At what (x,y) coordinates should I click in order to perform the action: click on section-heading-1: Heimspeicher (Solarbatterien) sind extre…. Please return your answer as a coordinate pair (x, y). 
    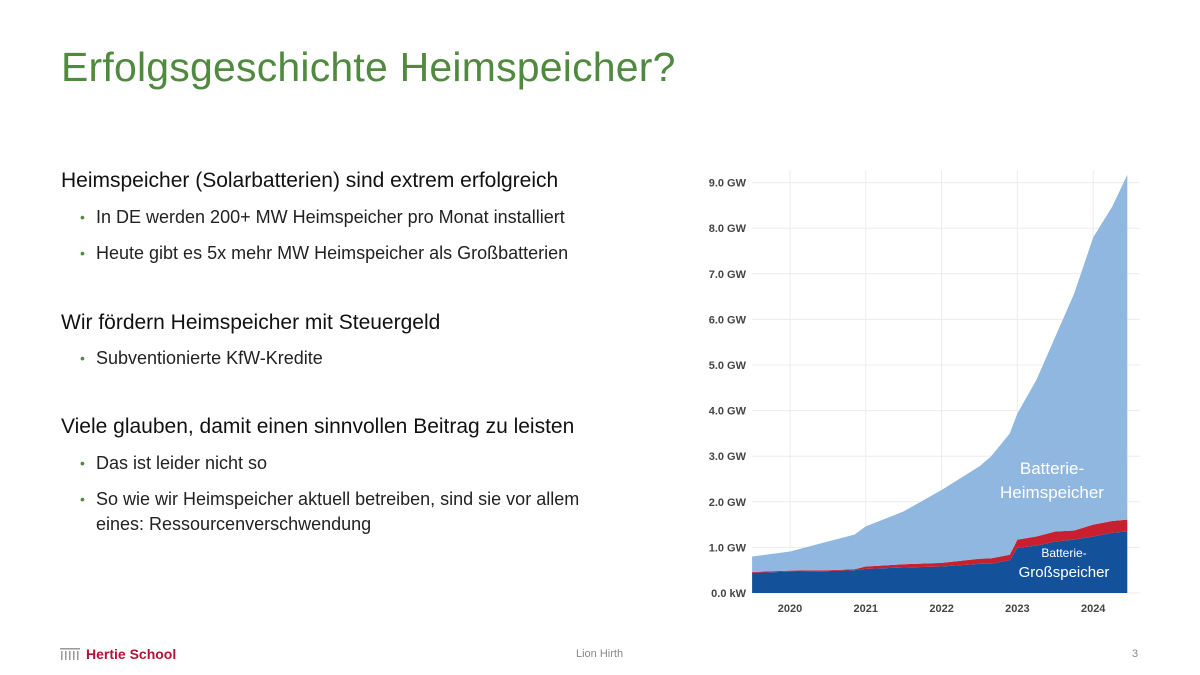
    Looking at the image, I should click on (310, 180).